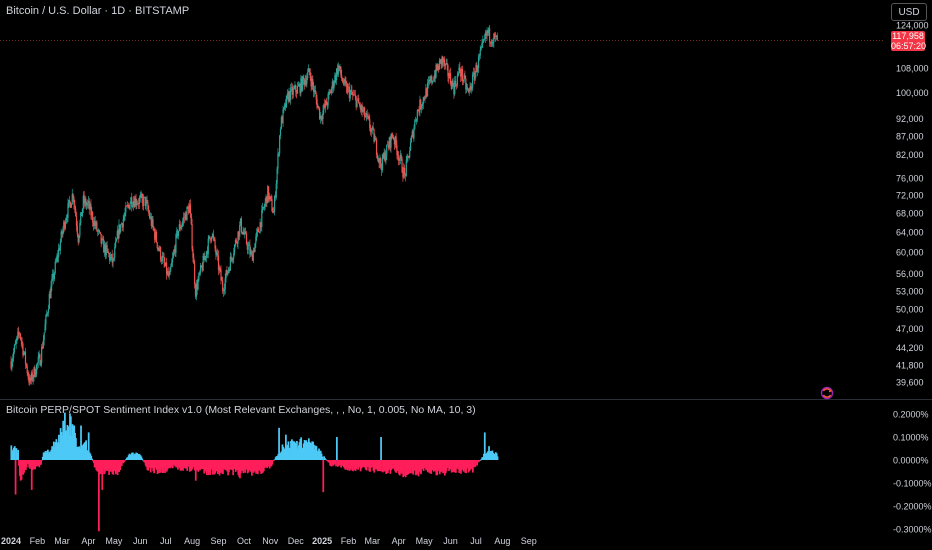 The image size is (932, 550). What do you see at coordinates (827, 393) in the screenshot?
I see `sync-icon` at bounding box center [827, 393].